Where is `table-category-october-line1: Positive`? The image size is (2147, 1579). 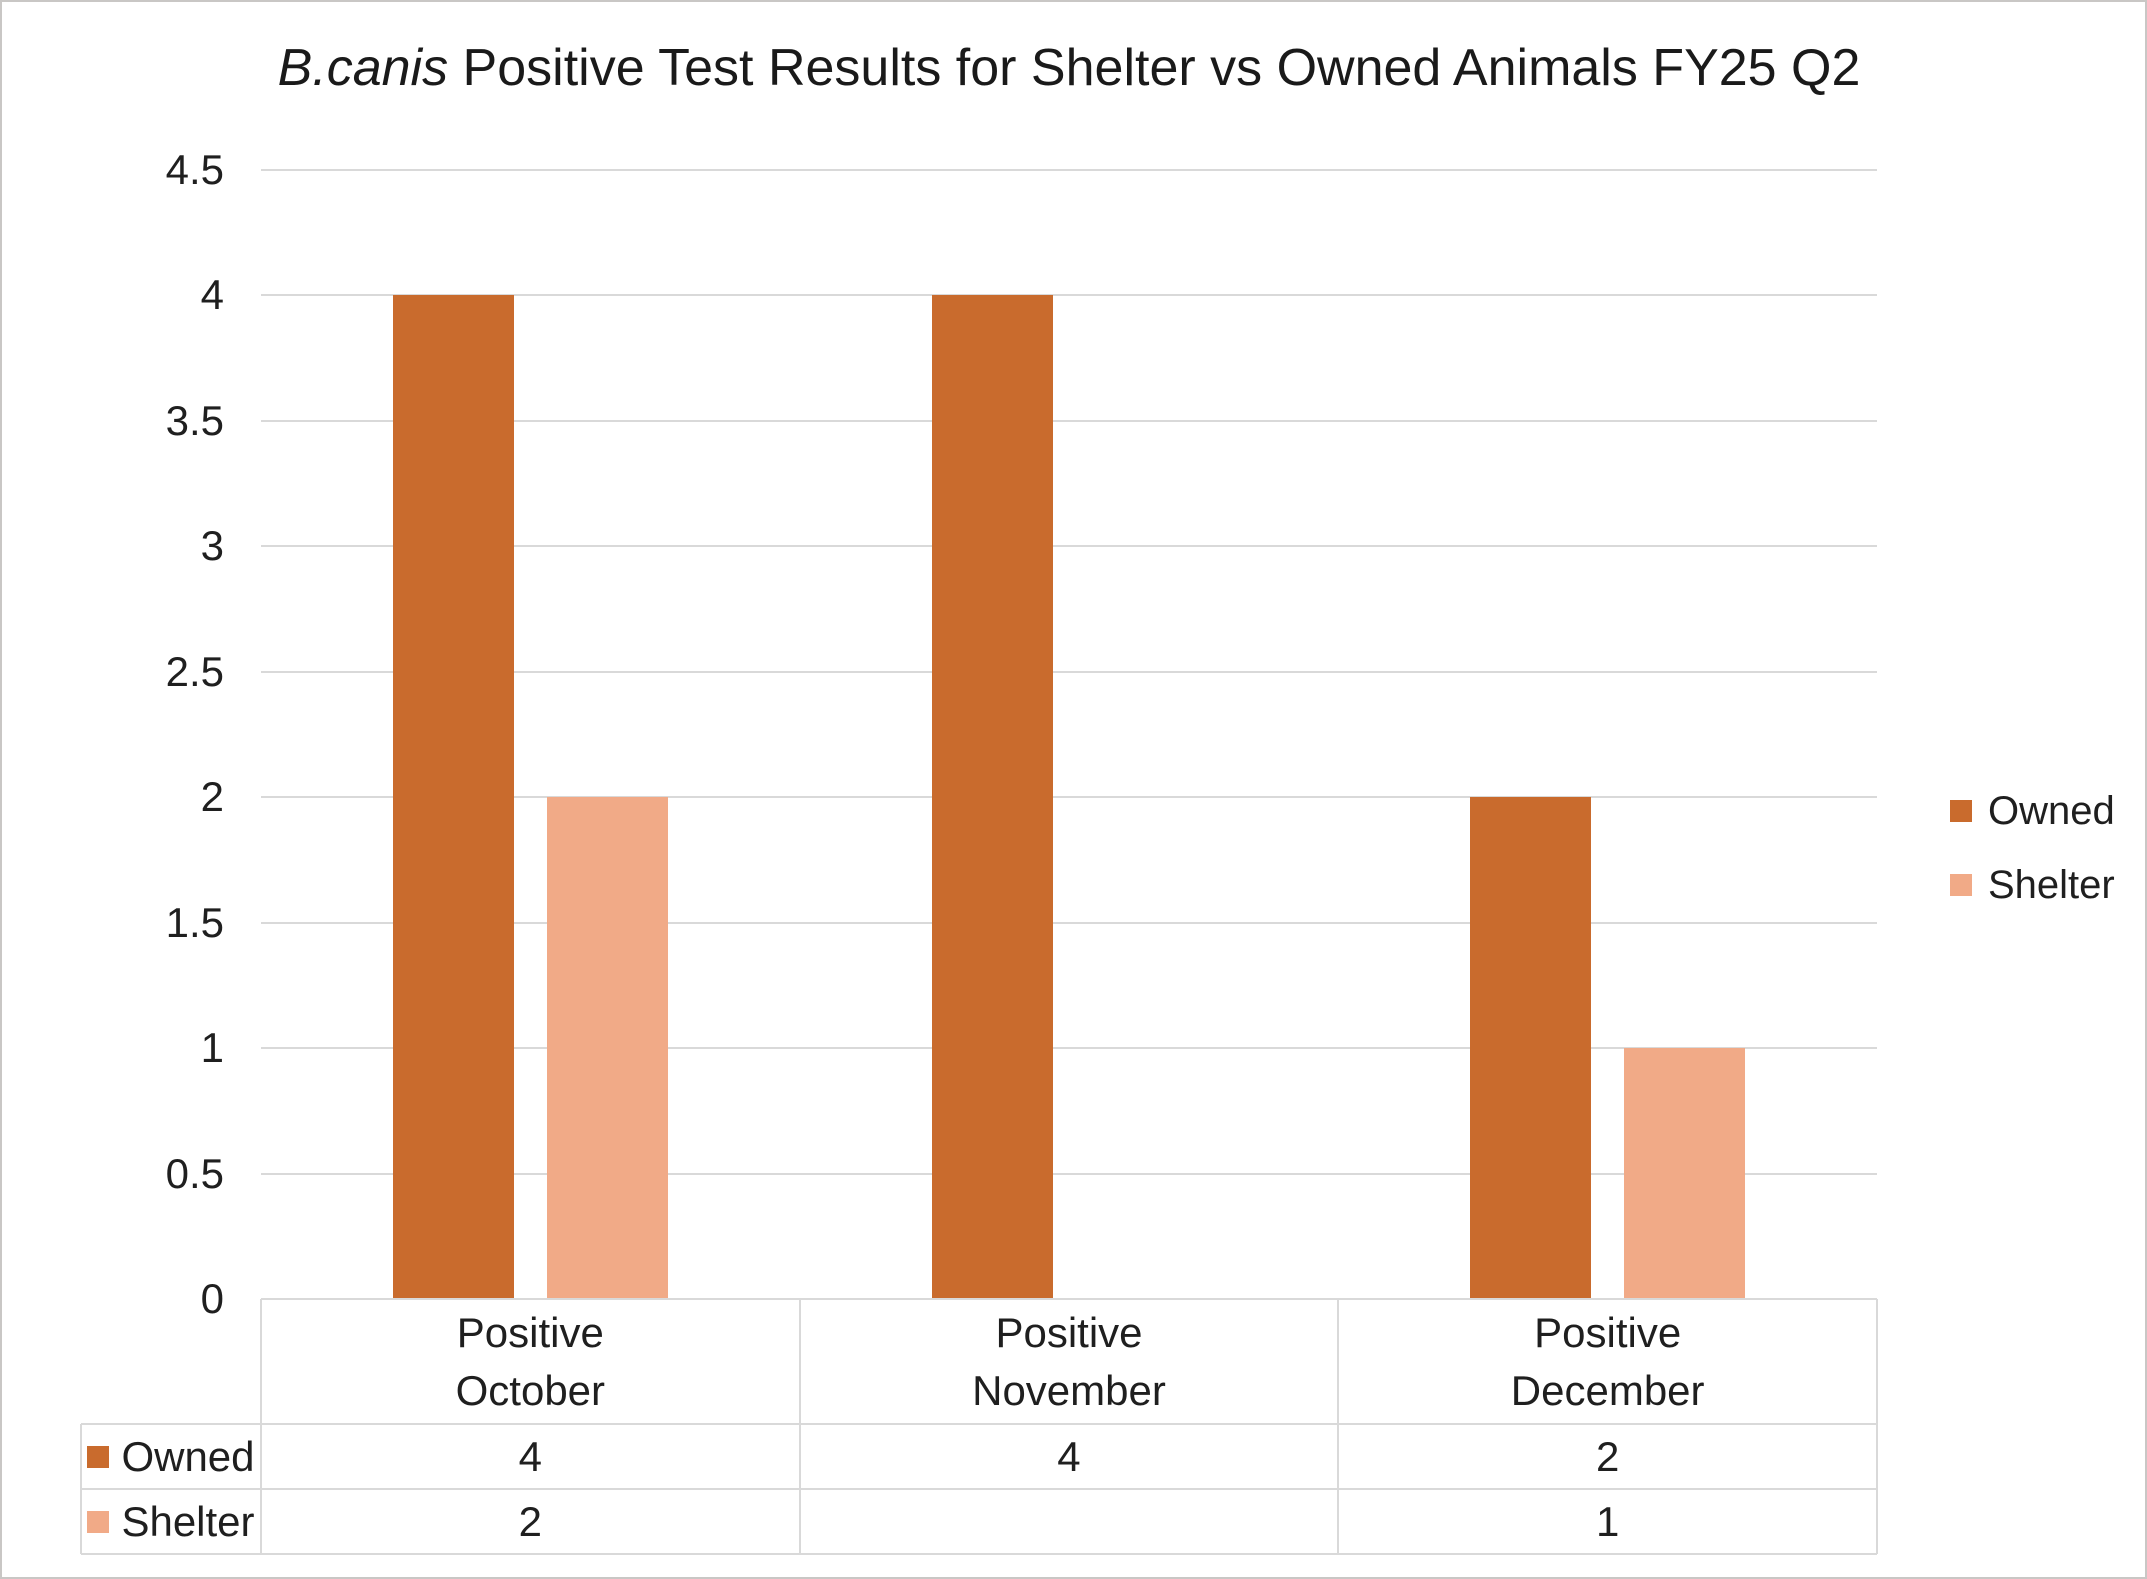
table-category-october-line1: Positive is located at coordinates (530, 1332).